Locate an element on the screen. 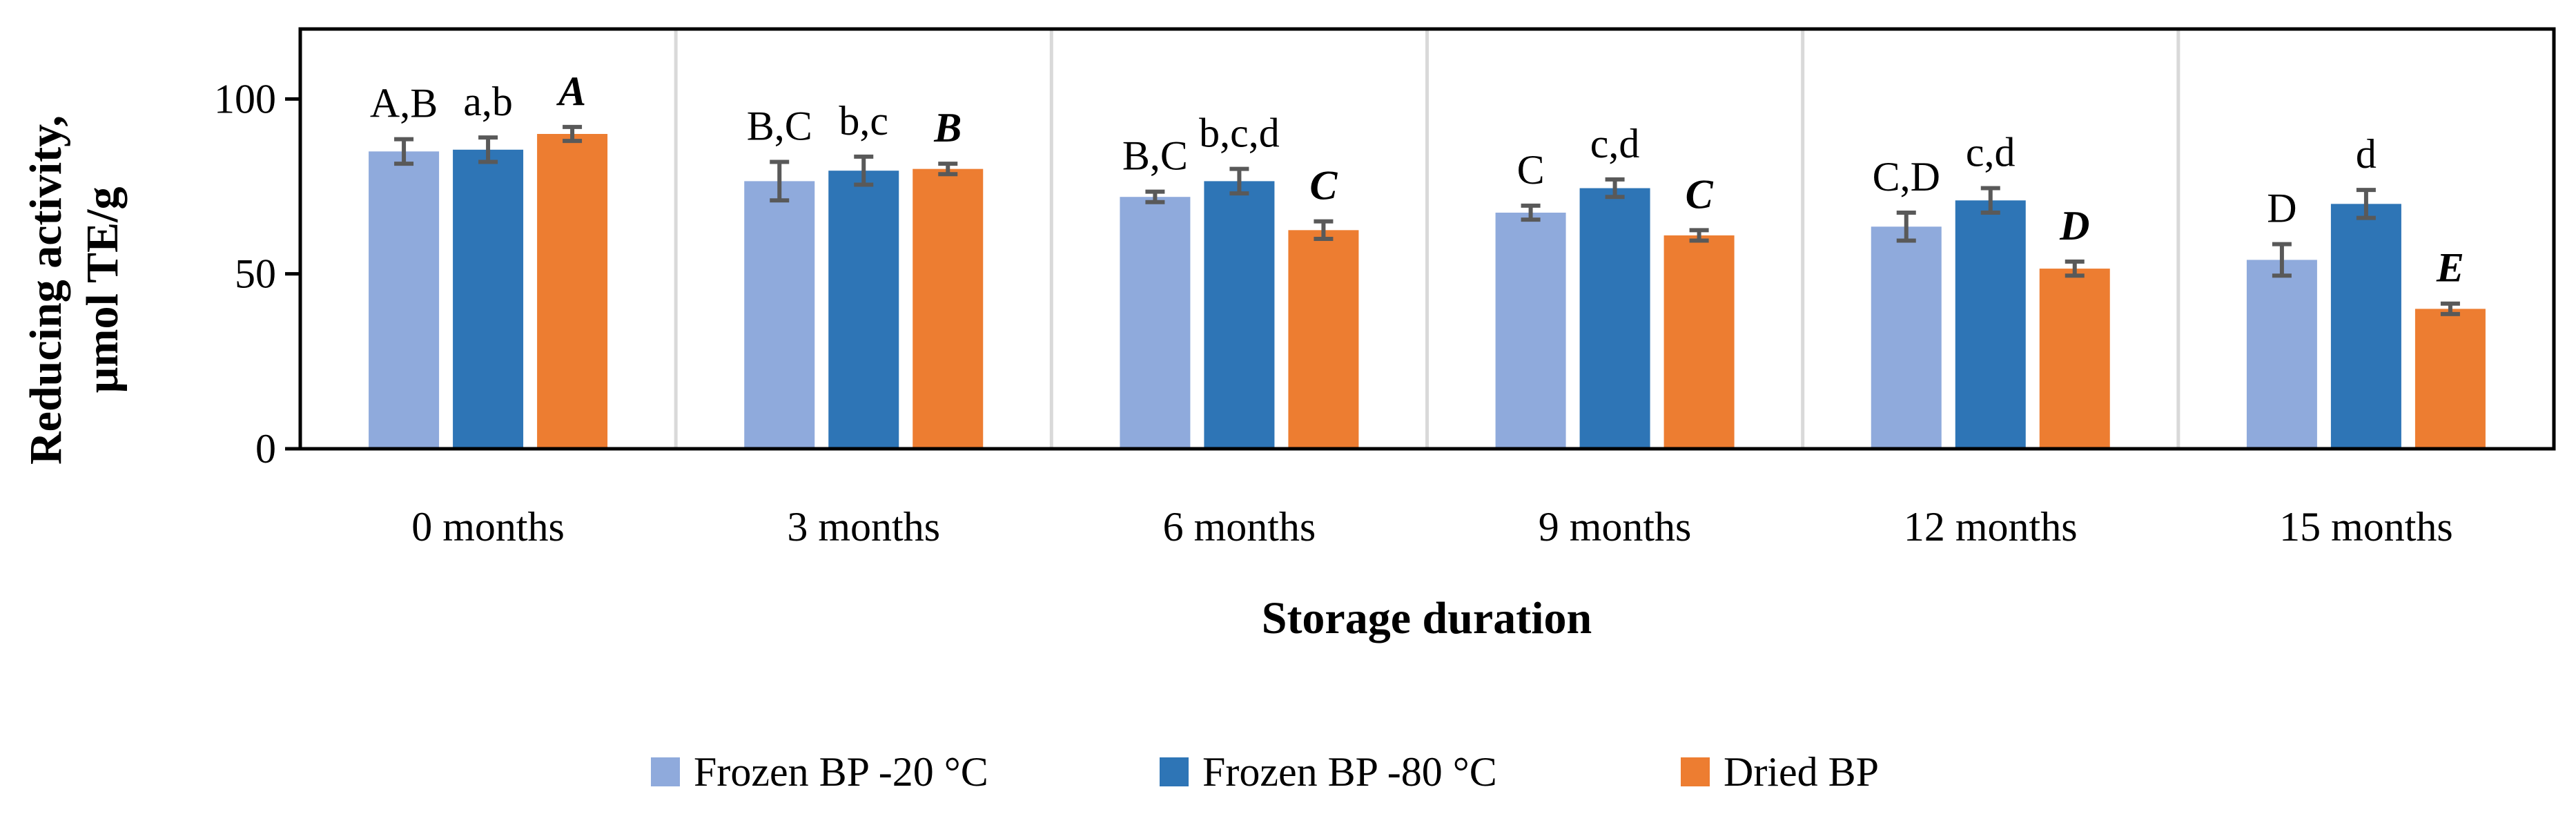  y-axis-title: Reducing activity, µmol TE/g is located at coordinates (74, 290).